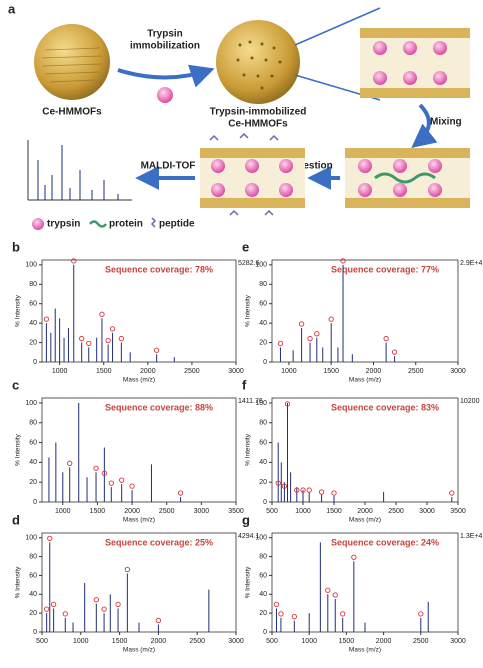 This screenshot has height=668, width=483. I want to click on label: Digestion, so click(310, 166).